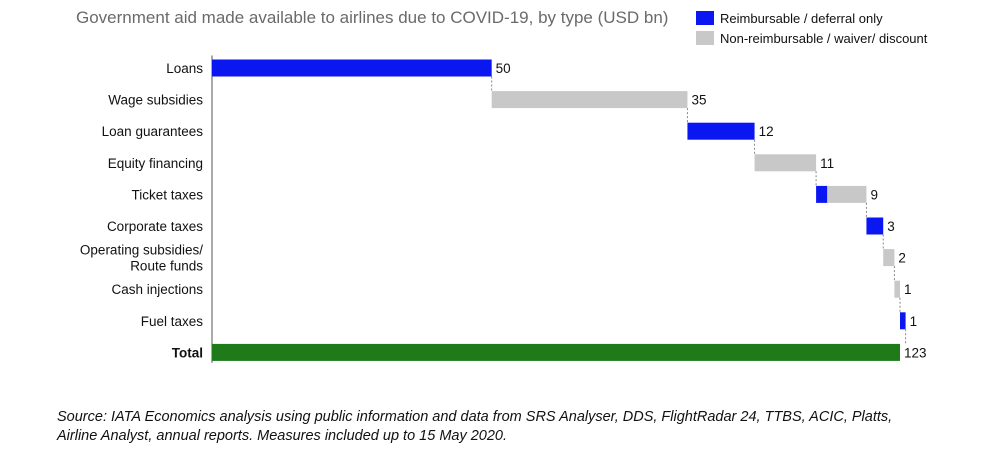 The height and width of the screenshot is (456, 995). What do you see at coordinates (827, 163) in the screenshot?
I see `value-label: 11` at bounding box center [827, 163].